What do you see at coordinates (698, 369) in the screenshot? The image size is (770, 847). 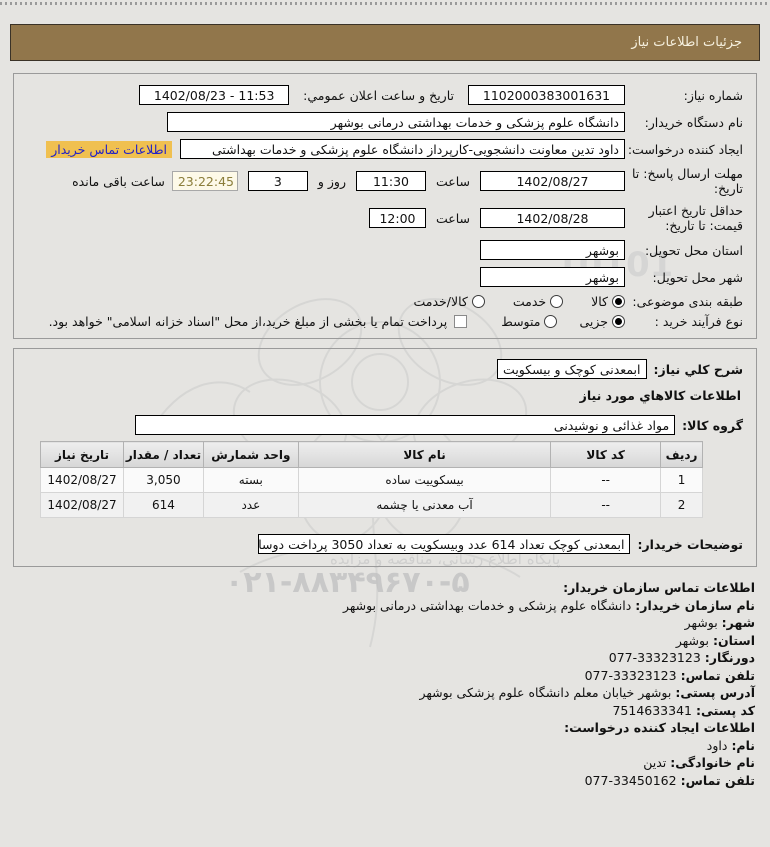 I see `need-description-label: شرح کلي نياز:` at bounding box center [698, 369].